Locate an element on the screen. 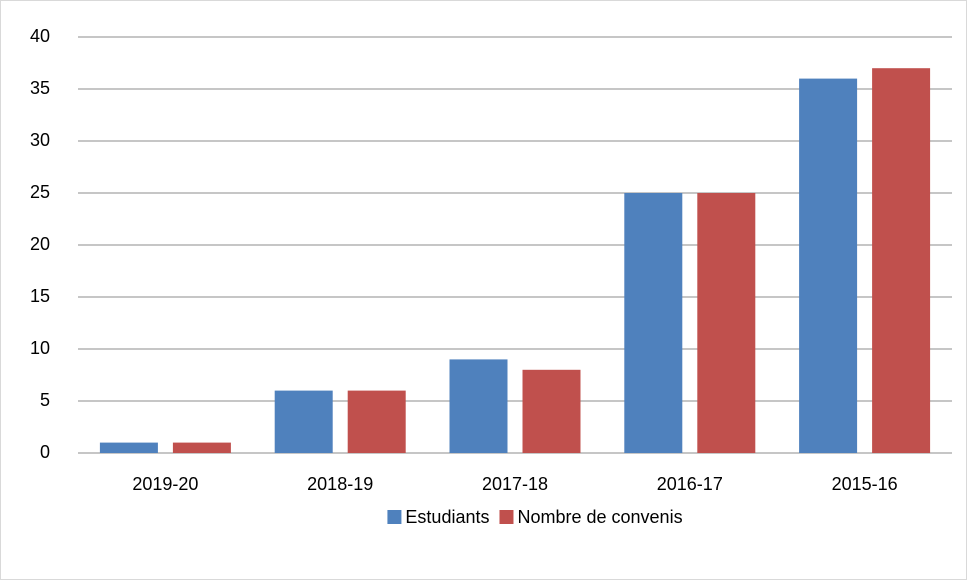 This screenshot has height=581, width=968. legend-label: Nombre de convenis is located at coordinates (599, 517).